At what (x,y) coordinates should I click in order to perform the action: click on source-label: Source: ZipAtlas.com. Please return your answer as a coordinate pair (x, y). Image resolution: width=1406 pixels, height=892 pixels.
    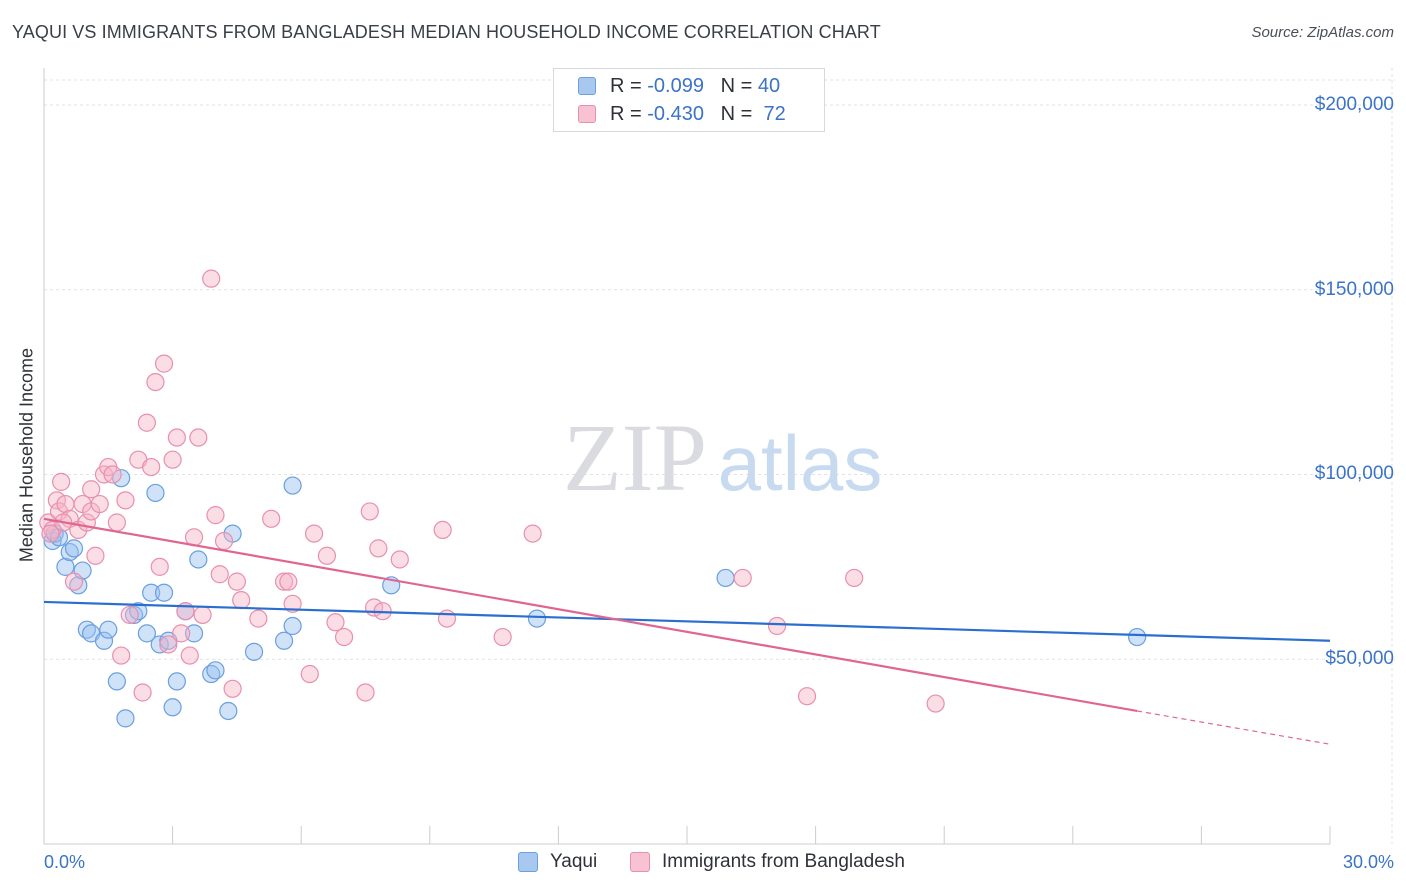
    Looking at the image, I should click on (1322, 32).